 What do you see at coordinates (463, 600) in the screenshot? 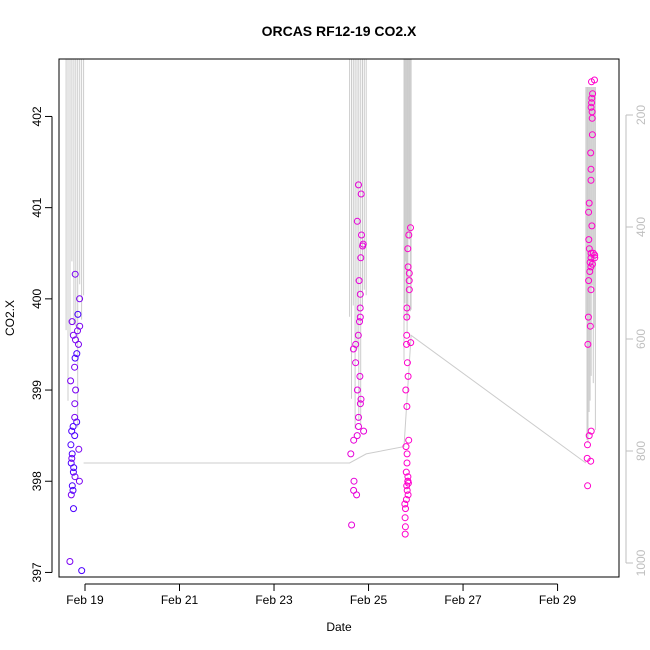
I see `x-tick-label: Feb 27` at bounding box center [463, 600].